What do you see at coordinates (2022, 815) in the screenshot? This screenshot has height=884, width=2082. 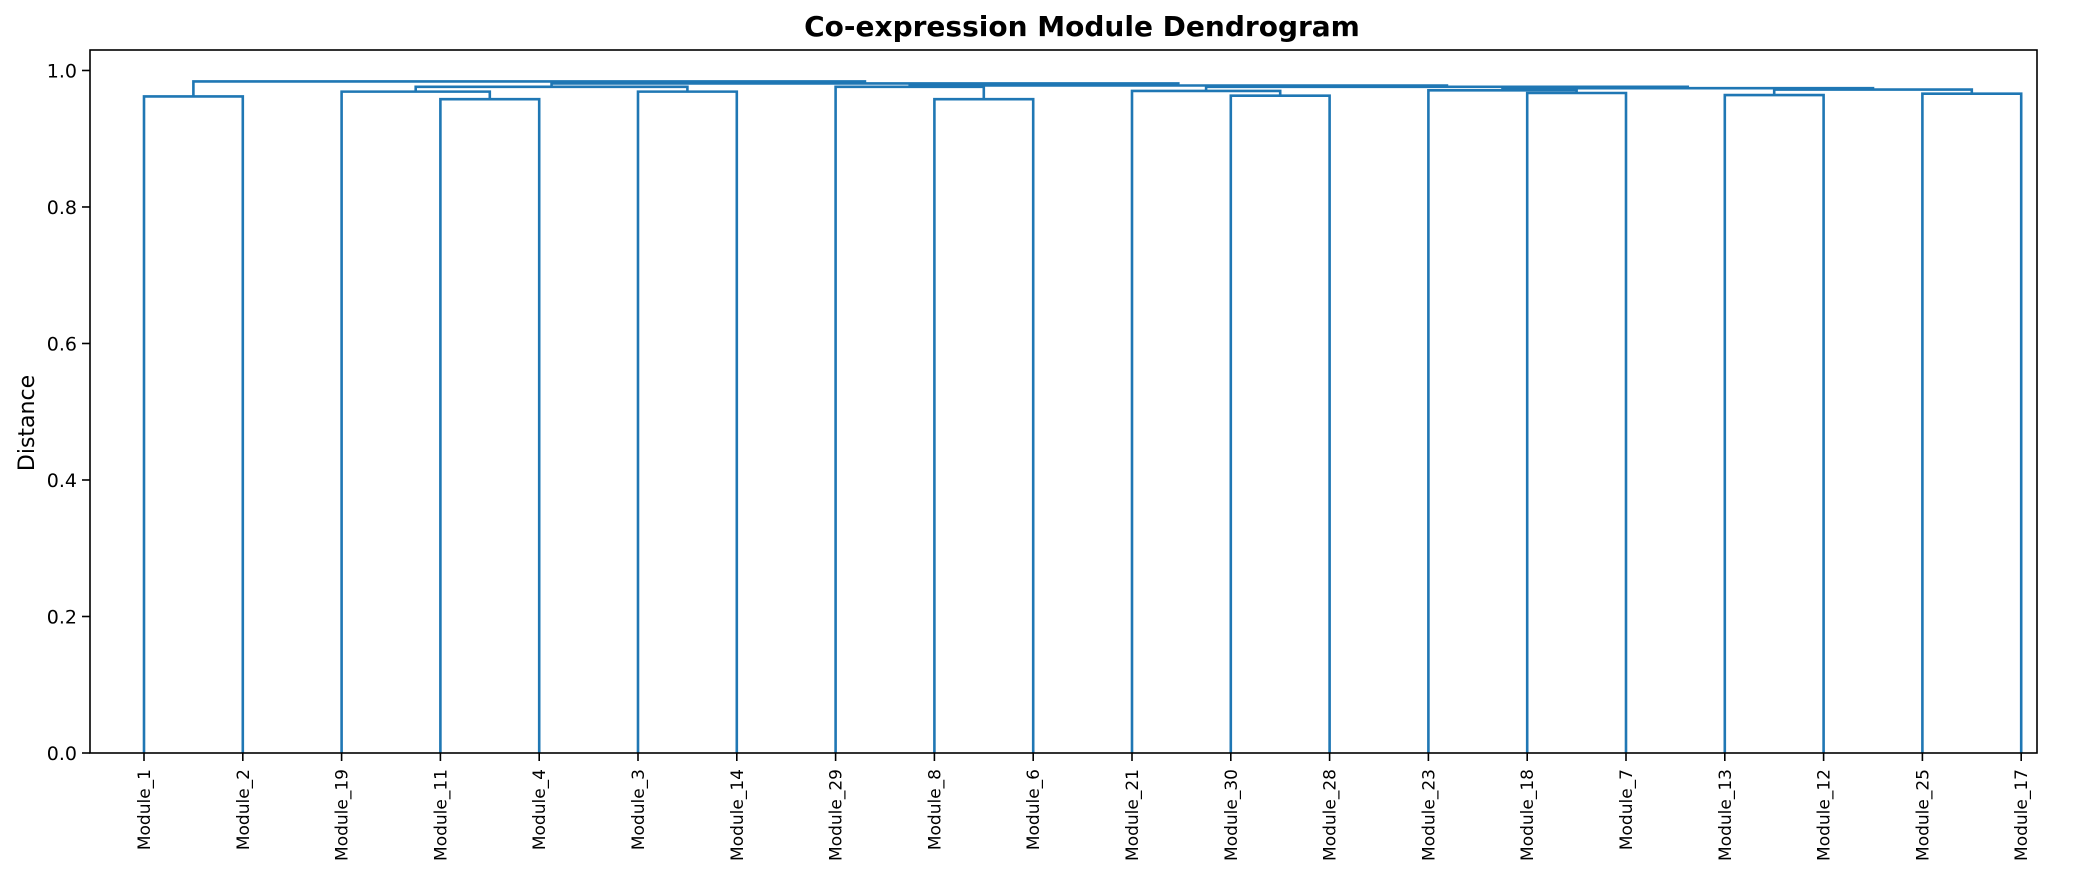 I see `leaf-label: Module_17` at bounding box center [2022, 815].